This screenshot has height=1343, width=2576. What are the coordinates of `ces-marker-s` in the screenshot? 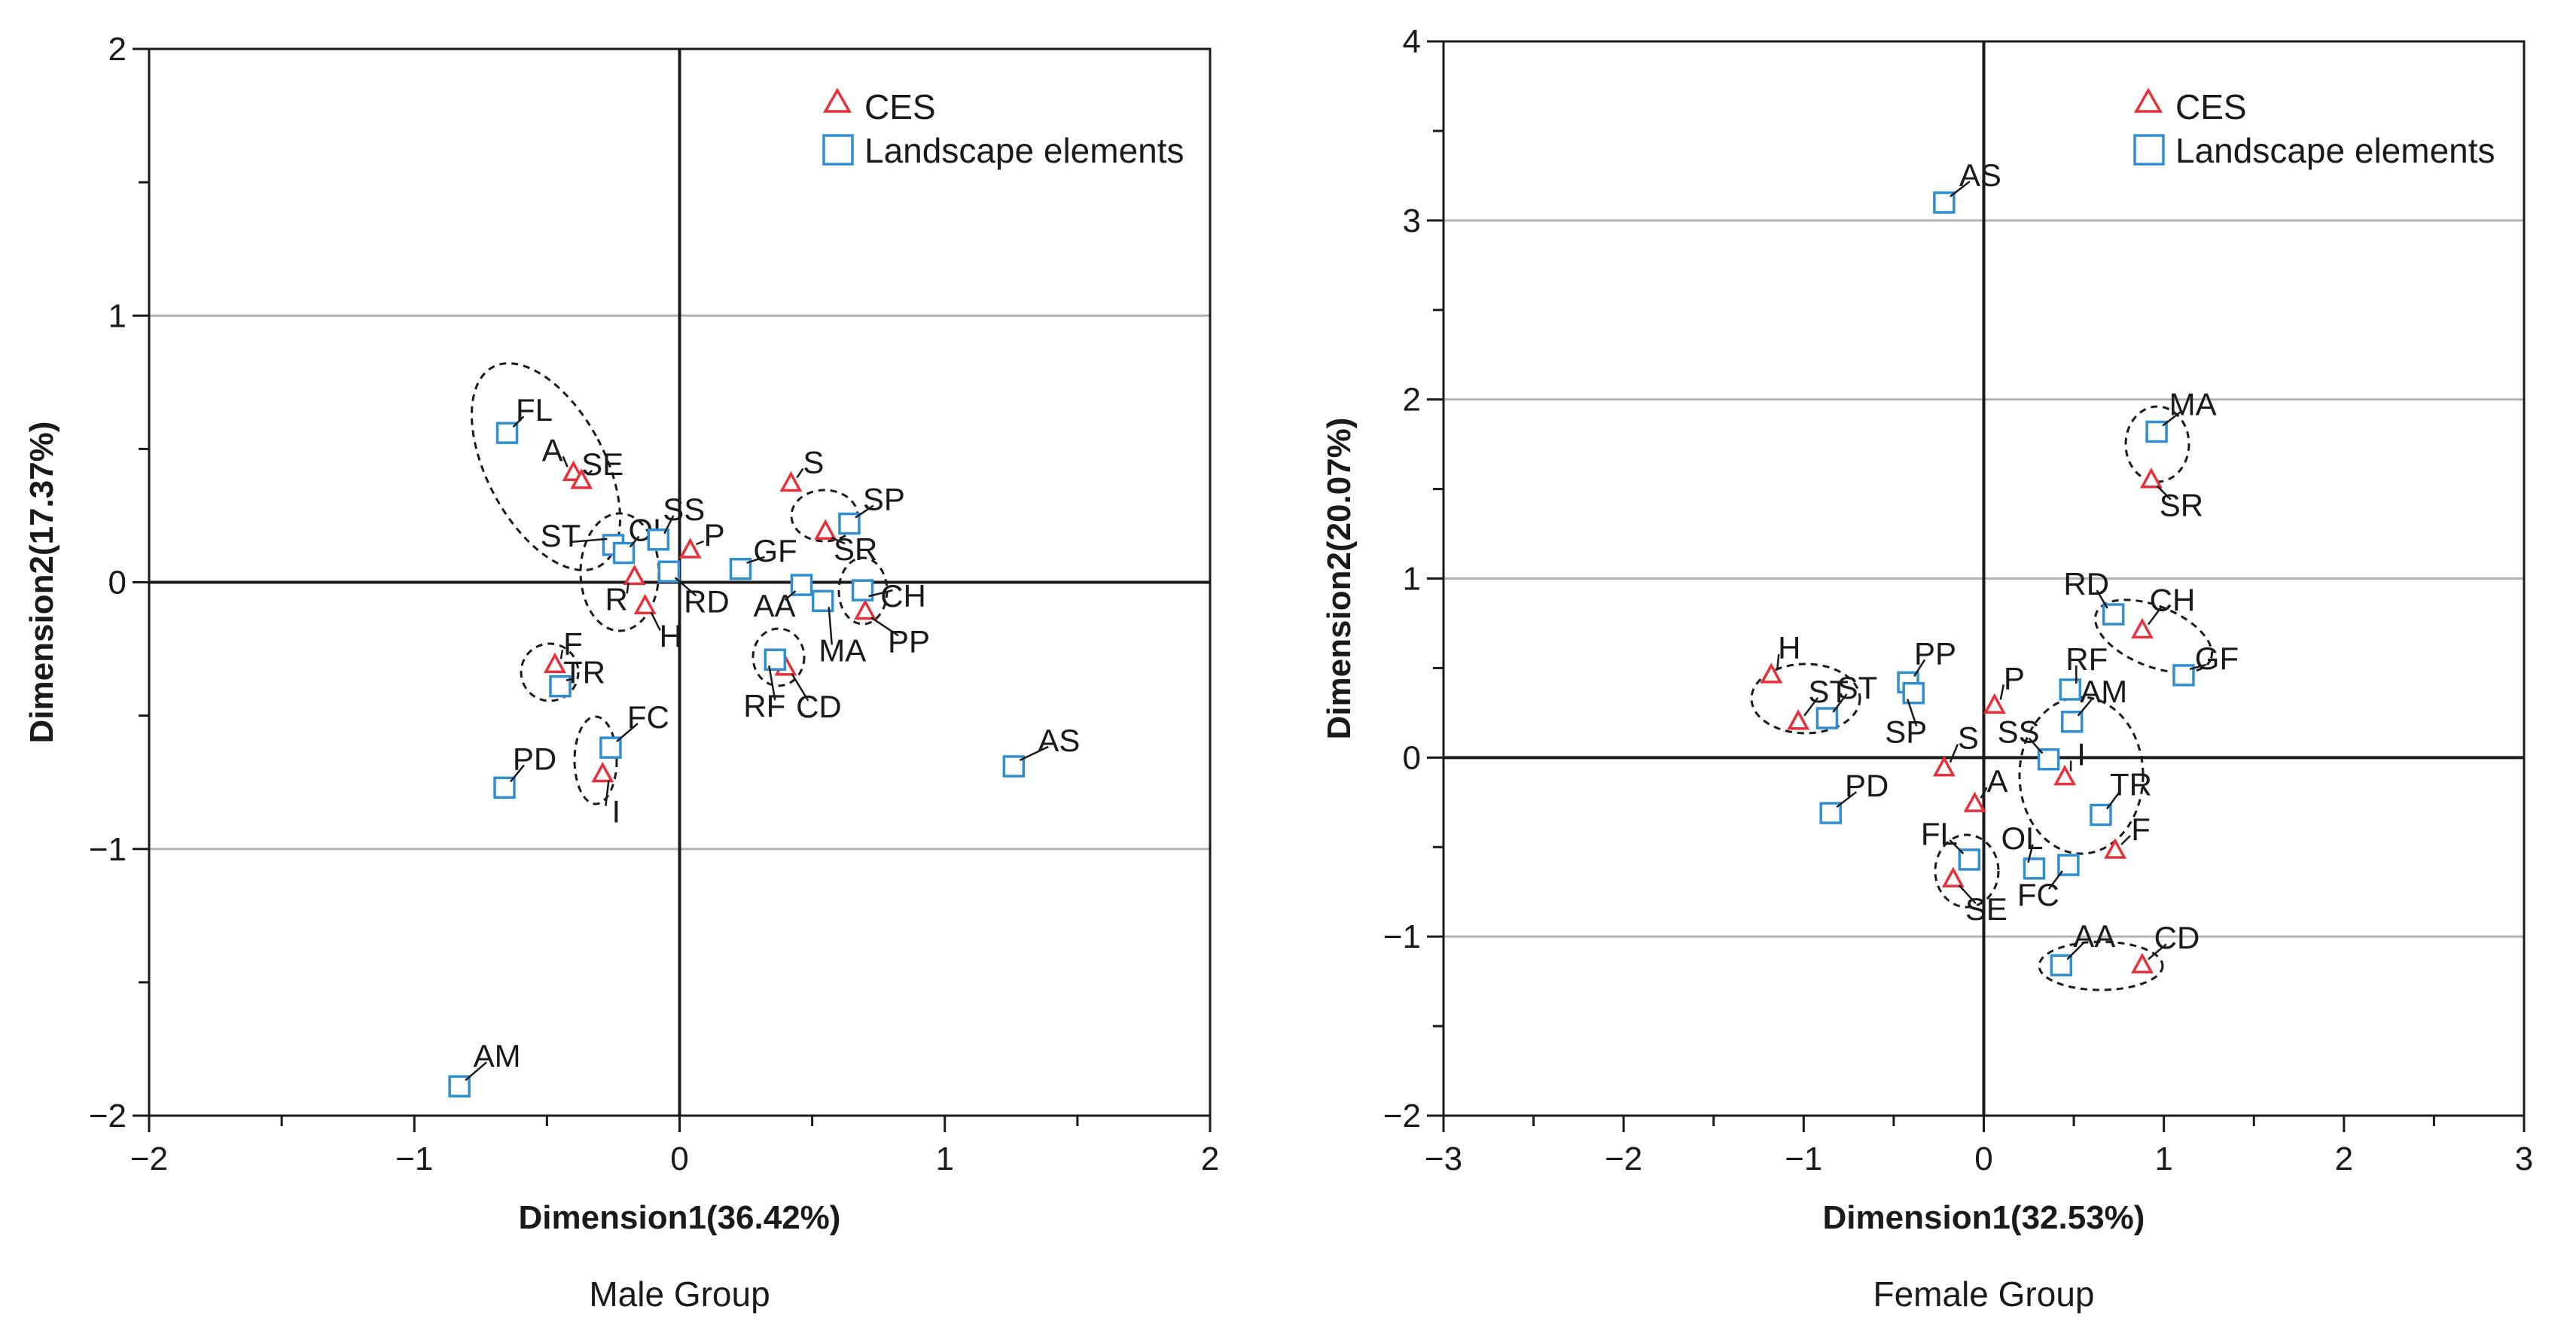 It's located at (791, 481).